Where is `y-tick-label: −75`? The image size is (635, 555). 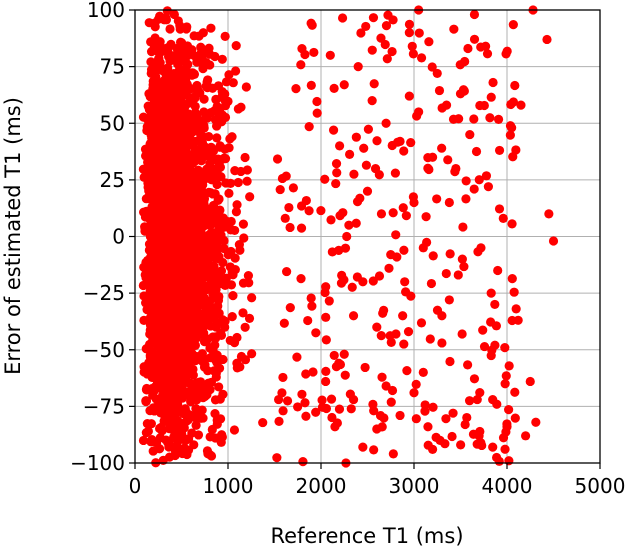
y-tick-label: −75 is located at coordinates (104, 406).